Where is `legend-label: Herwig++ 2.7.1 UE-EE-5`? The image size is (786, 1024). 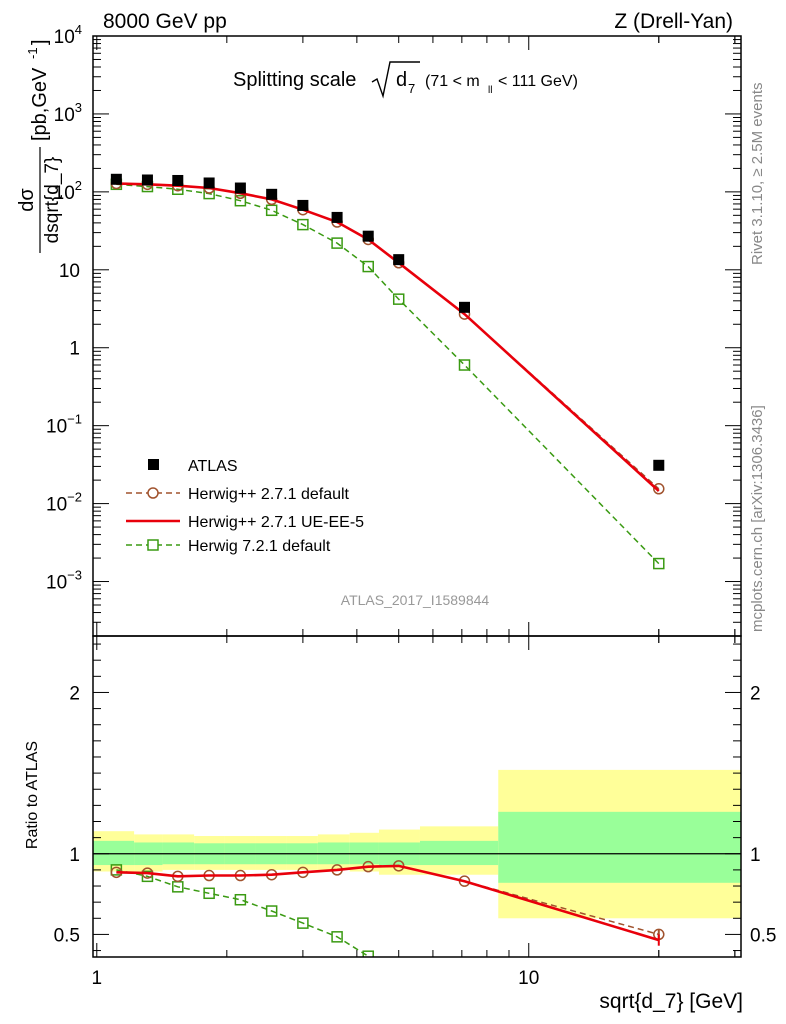 legend-label: Herwig++ 2.7.1 UE-EE-5 is located at coordinates (276, 522).